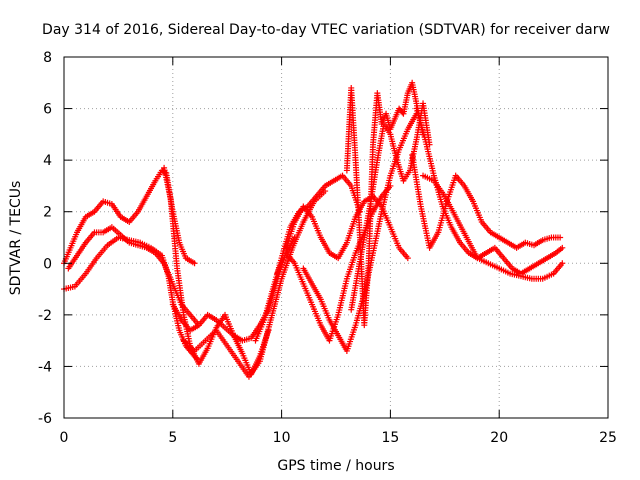 This screenshot has width=640, height=480. Describe the element at coordinates (282, 438) in the screenshot. I see `x-tick-label: 10` at that location.